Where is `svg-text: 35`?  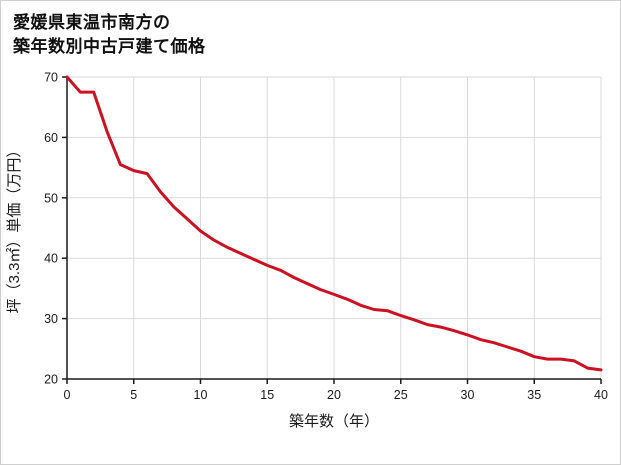 svg-text: 35 is located at coordinates (534, 395).